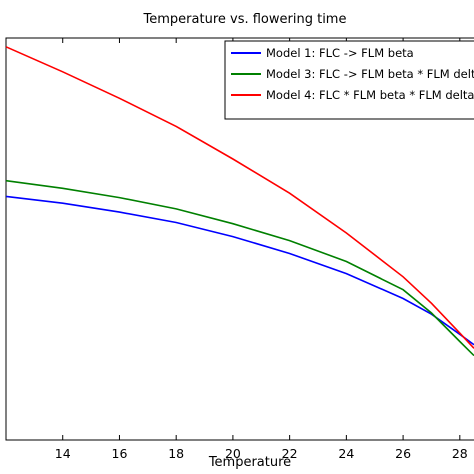 Image resolution: width=474 pixels, height=474 pixels. Describe the element at coordinates (63, 453) in the screenshot. I see `x-tick-label: 14` at that location.